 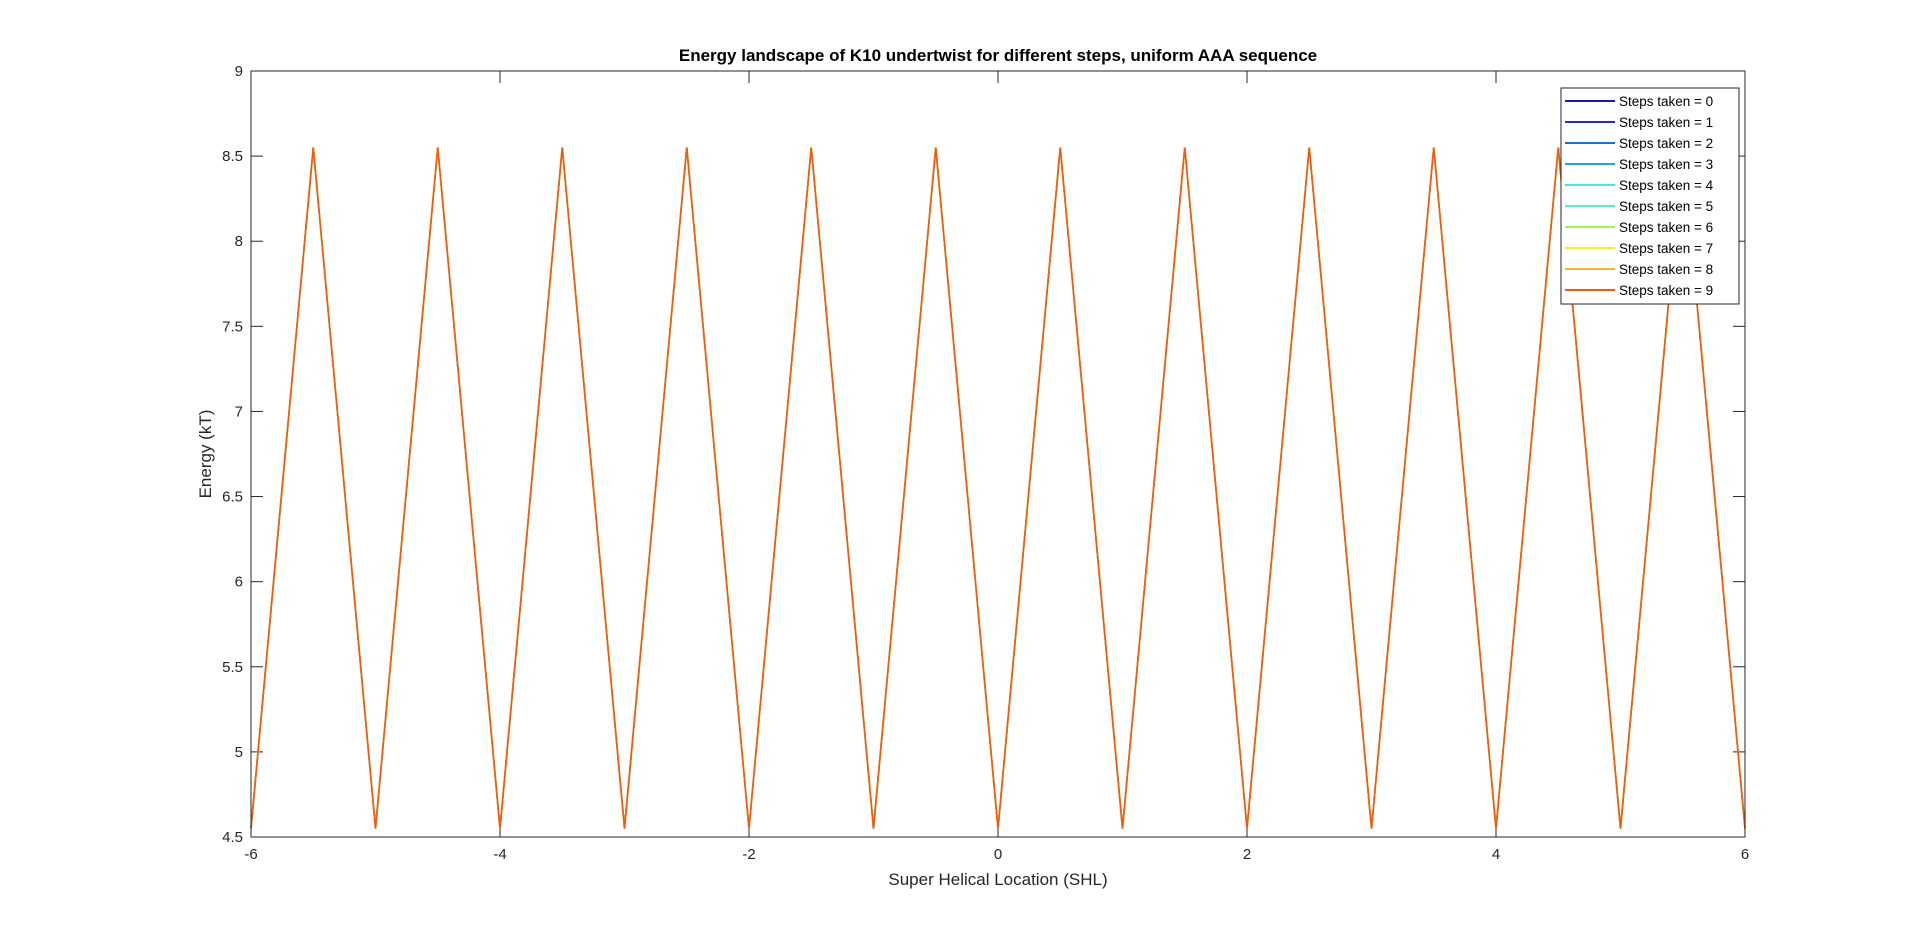 I want to click on y-tick-label: 7, so click(x=239, y=411).